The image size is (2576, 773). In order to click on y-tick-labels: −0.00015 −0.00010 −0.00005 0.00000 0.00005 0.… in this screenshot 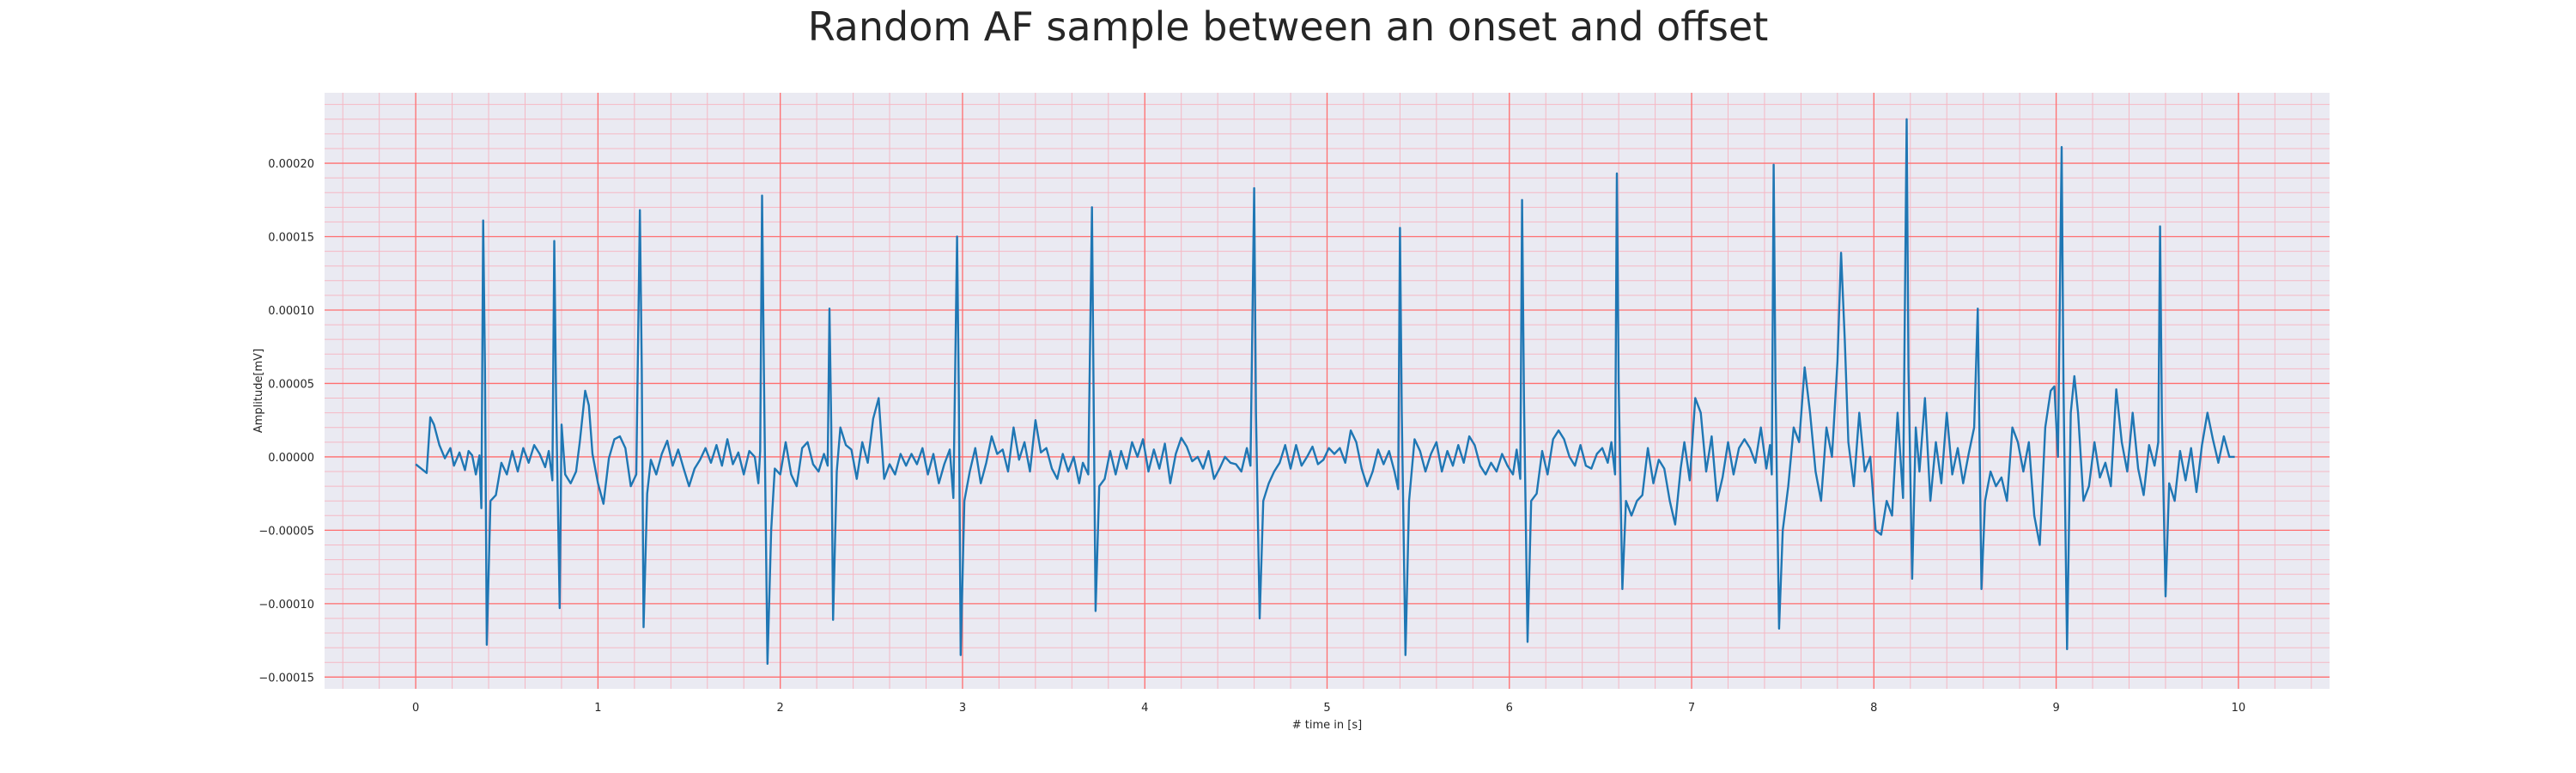, I will do `click(286, 421)`.